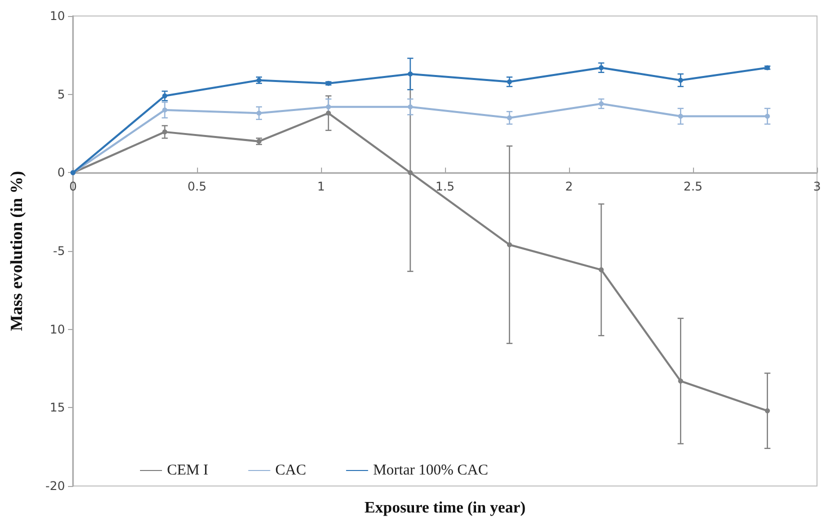  I want to click on legend-label: Mortar 100% CAC, so click(430, 470).